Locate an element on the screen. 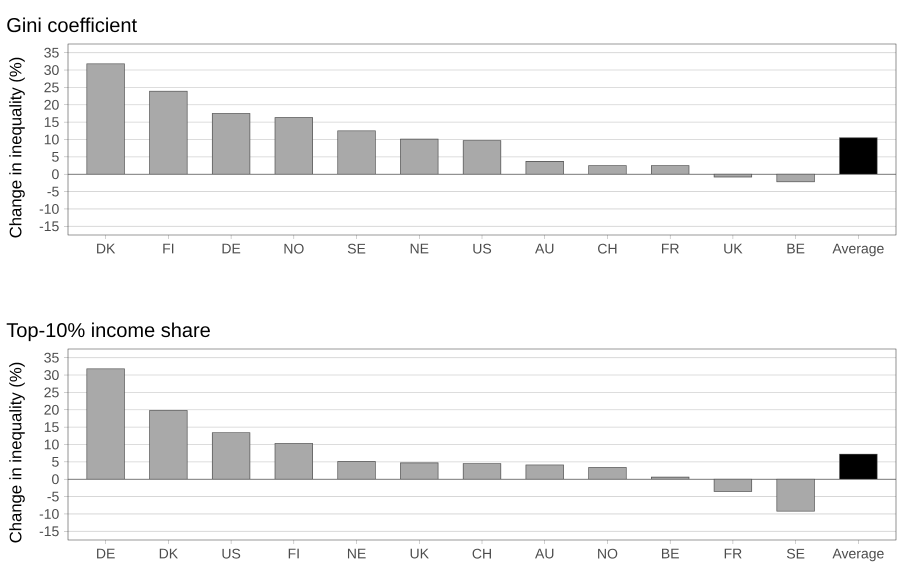 The image size is (900, 573). chart-title: Gini coefficient is located at coordinates (72, 24).